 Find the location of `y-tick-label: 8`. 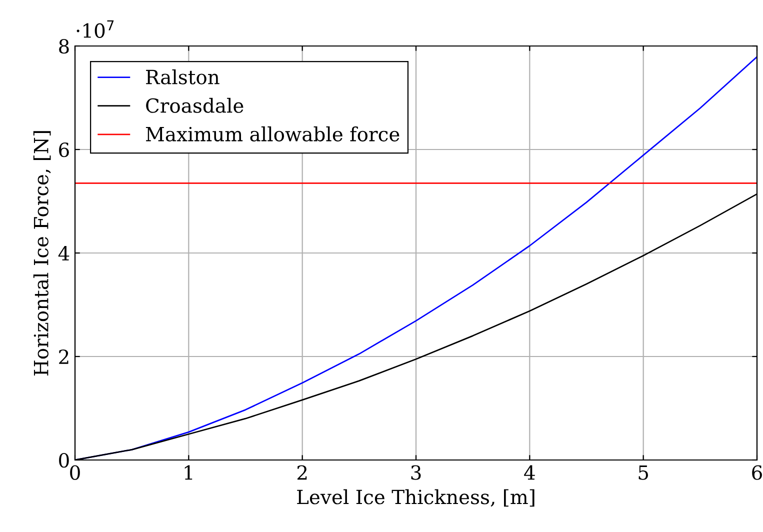

y-tick-label: 8 is located at coordinates (64, 46).